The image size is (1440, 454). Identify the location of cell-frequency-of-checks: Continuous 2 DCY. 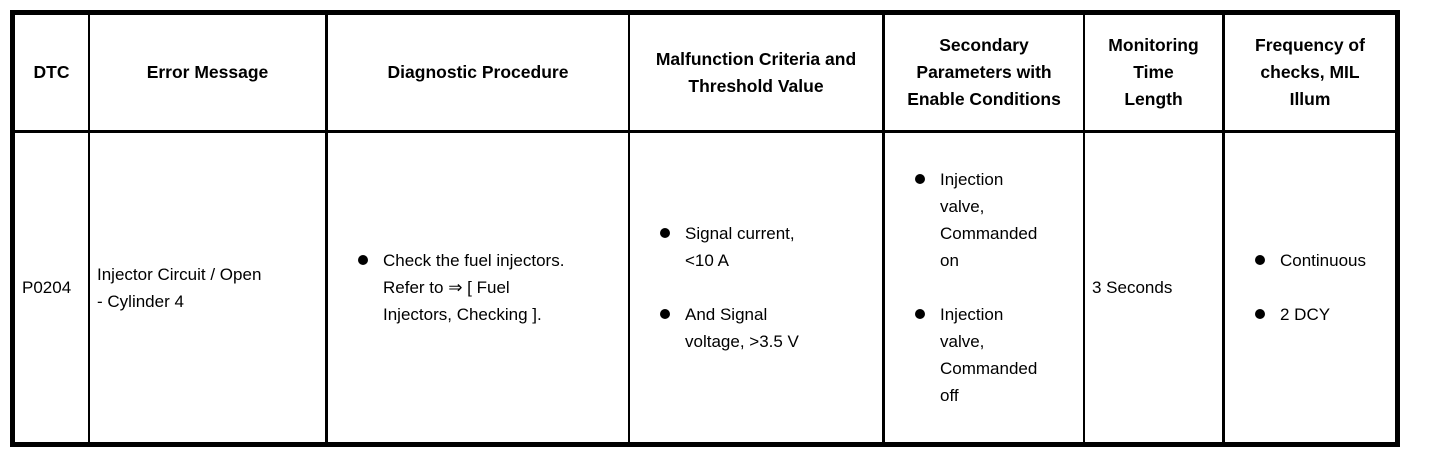
(1310, 287).